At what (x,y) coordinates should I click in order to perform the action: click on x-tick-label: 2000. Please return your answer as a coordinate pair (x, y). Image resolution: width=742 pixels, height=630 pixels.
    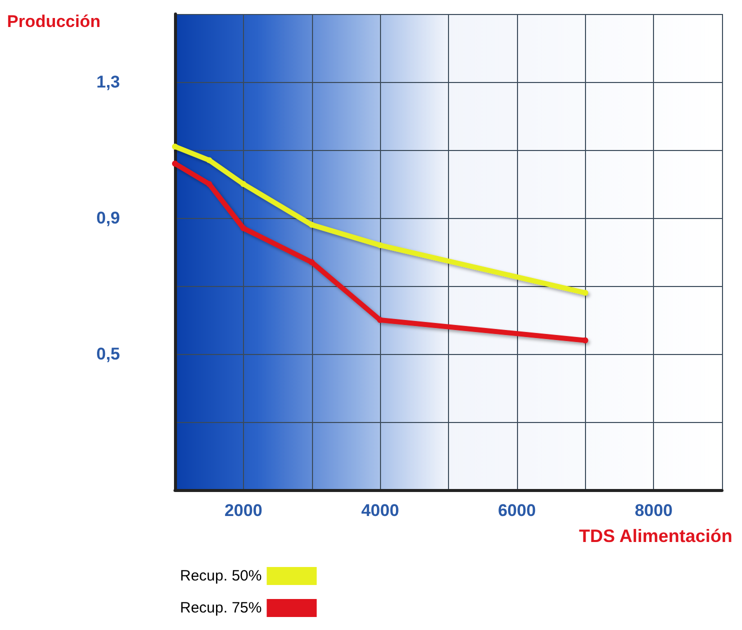
    Looking at the image, I should click on (243, 510).